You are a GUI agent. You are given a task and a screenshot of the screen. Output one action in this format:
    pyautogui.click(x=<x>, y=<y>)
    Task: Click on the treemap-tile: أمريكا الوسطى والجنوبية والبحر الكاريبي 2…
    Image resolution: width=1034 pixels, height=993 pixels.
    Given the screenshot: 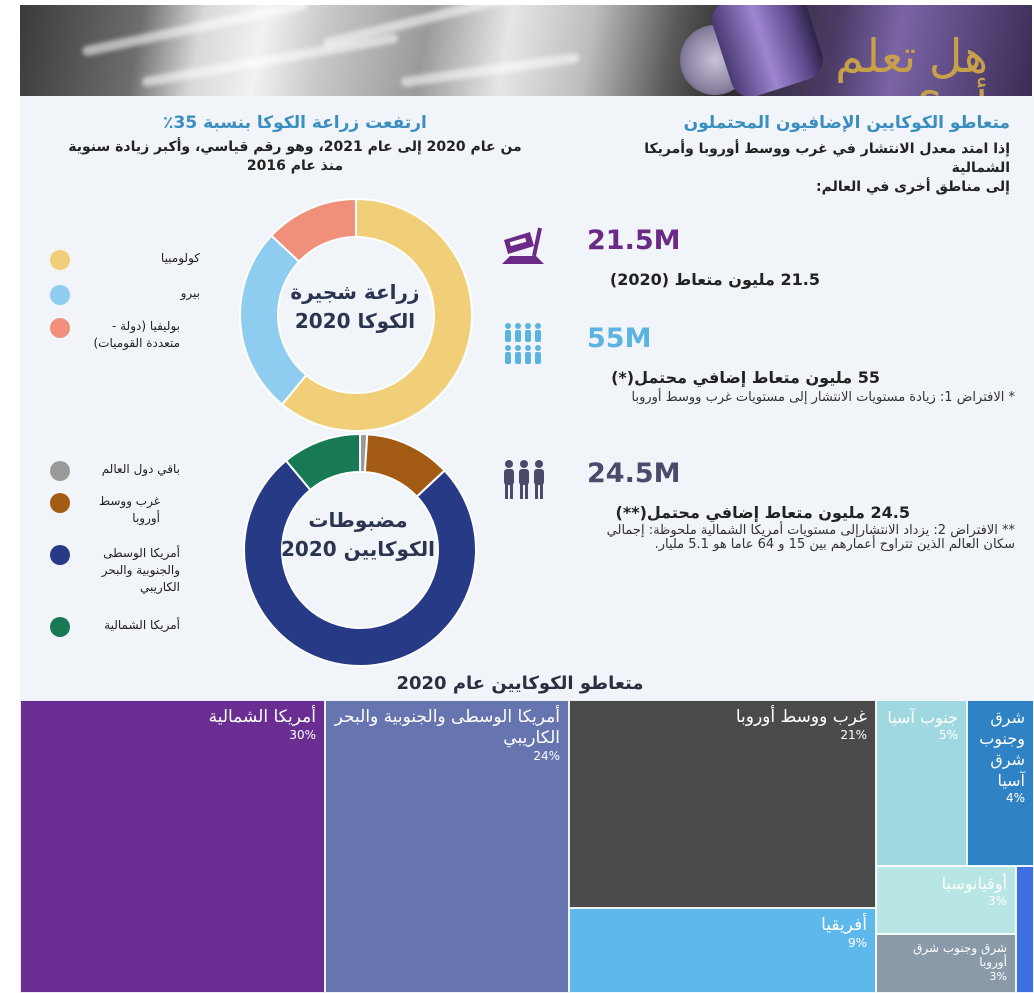 What is the action you would take?
    pyautogui.click(x=447, y=846)
    